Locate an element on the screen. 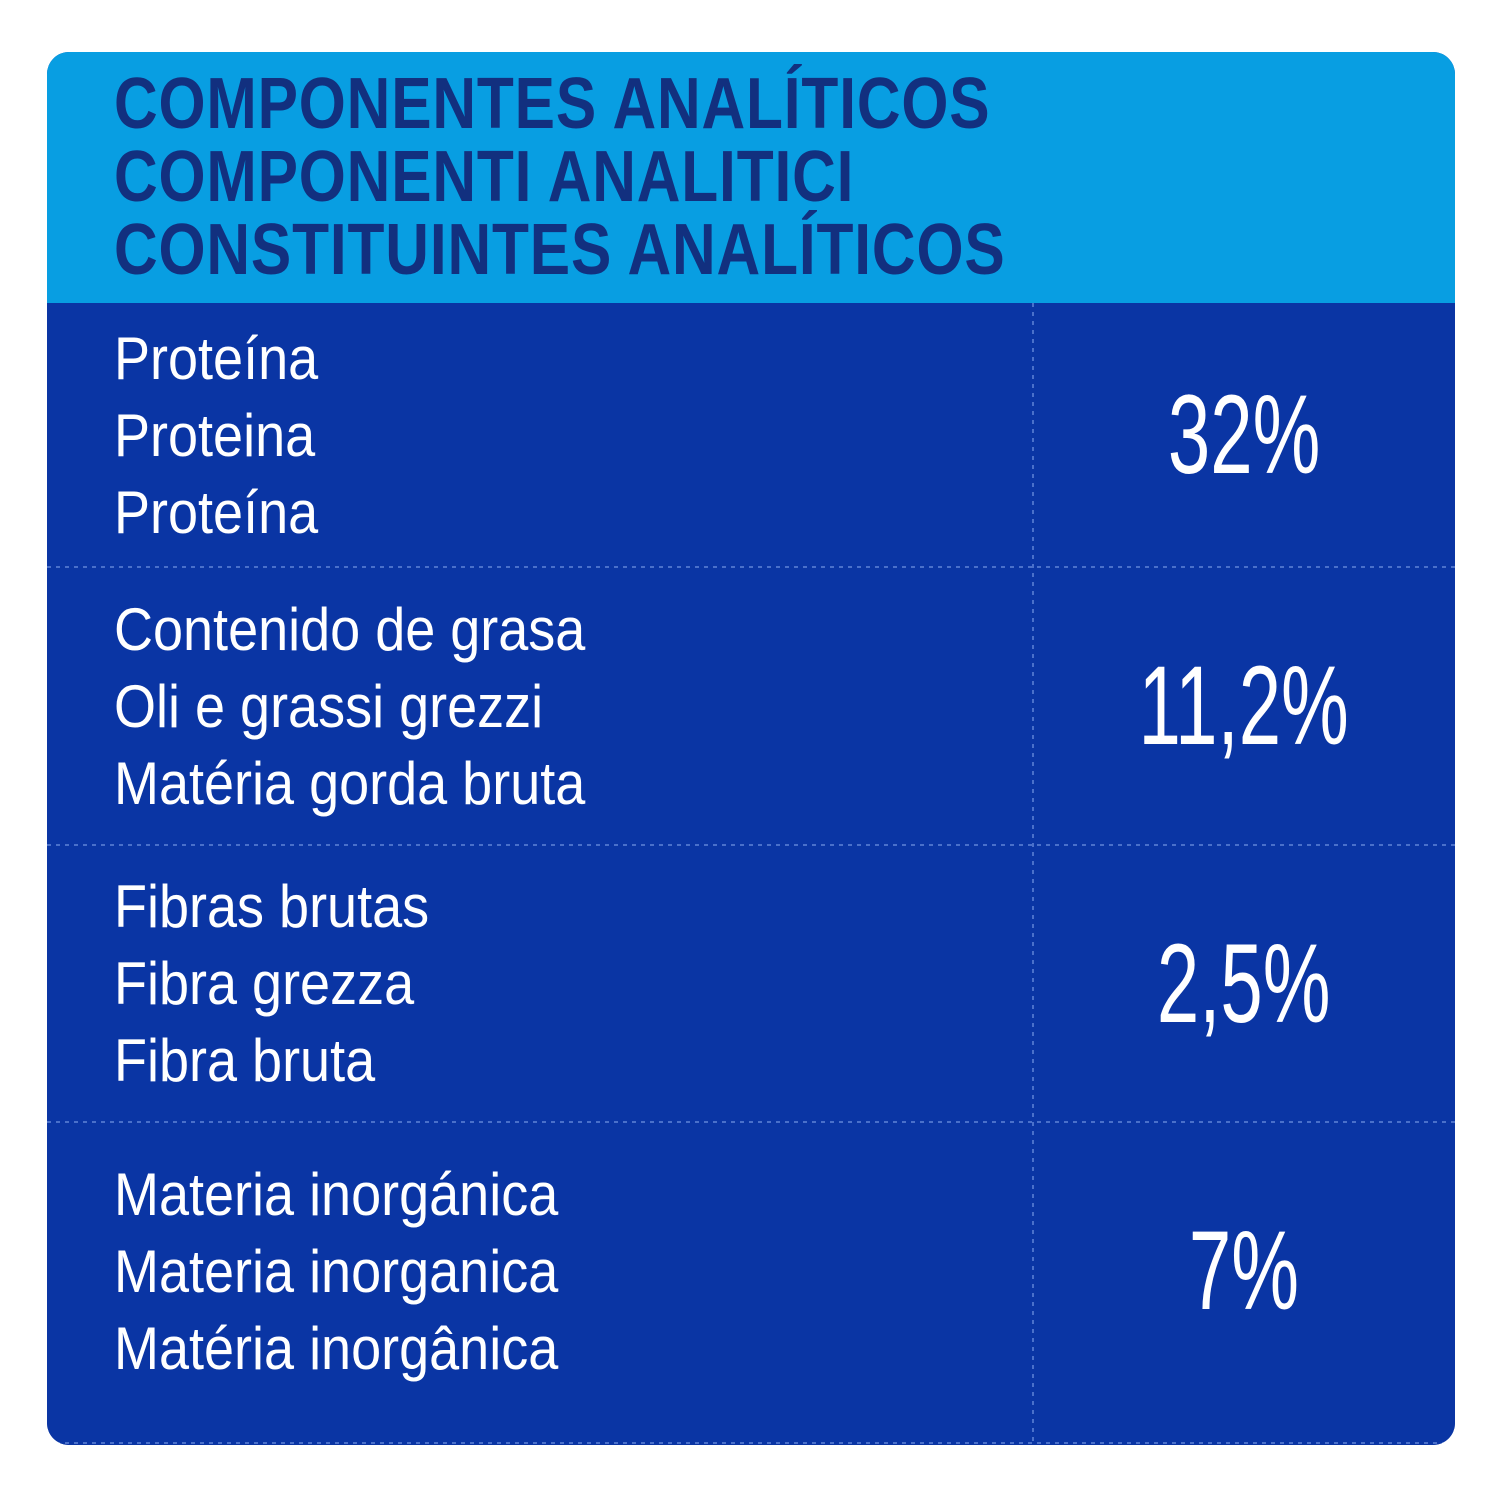  fibre-value: 2,5% is located at coordinates (1244, 983).